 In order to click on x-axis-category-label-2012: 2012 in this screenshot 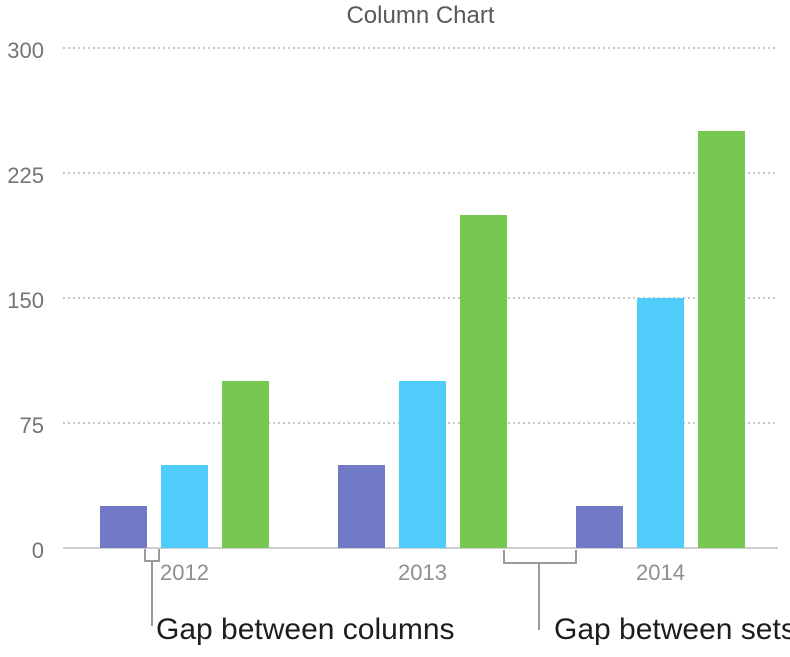, I will do `click(184, 572)`.